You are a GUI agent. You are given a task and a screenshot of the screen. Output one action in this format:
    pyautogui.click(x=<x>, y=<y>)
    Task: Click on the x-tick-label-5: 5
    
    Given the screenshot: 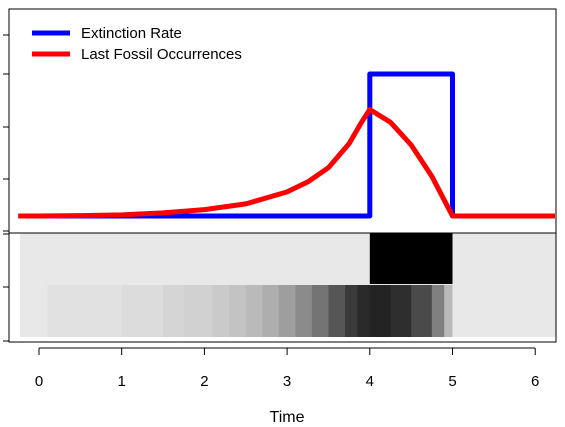 What is the action you would take?
    pyautogui.click(x=452, y=381)
    